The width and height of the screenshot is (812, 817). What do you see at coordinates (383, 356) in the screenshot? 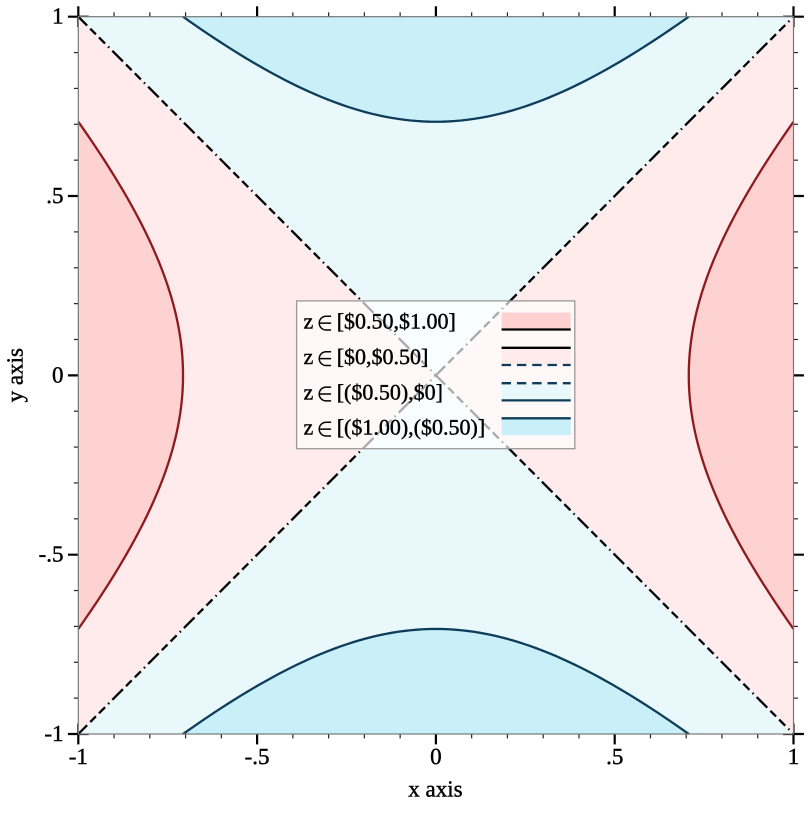
I see `svg-text: [$0,$0.50]` at bounding box center [383, 356].